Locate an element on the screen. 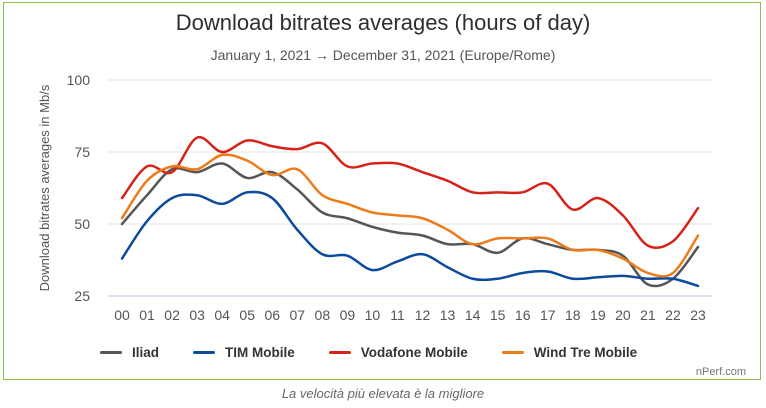 This screenshot has height=408, width=766. x-tick-label: 02 is located at coordinates (172, 315).